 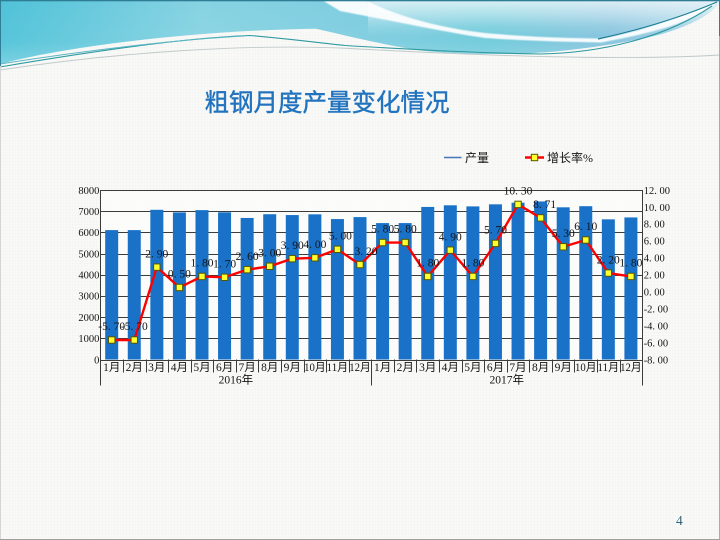 What do you see at coordinates (88, 233) in the screenshot?
I see `svg-text: 6000` at bounding box center [88, 233].